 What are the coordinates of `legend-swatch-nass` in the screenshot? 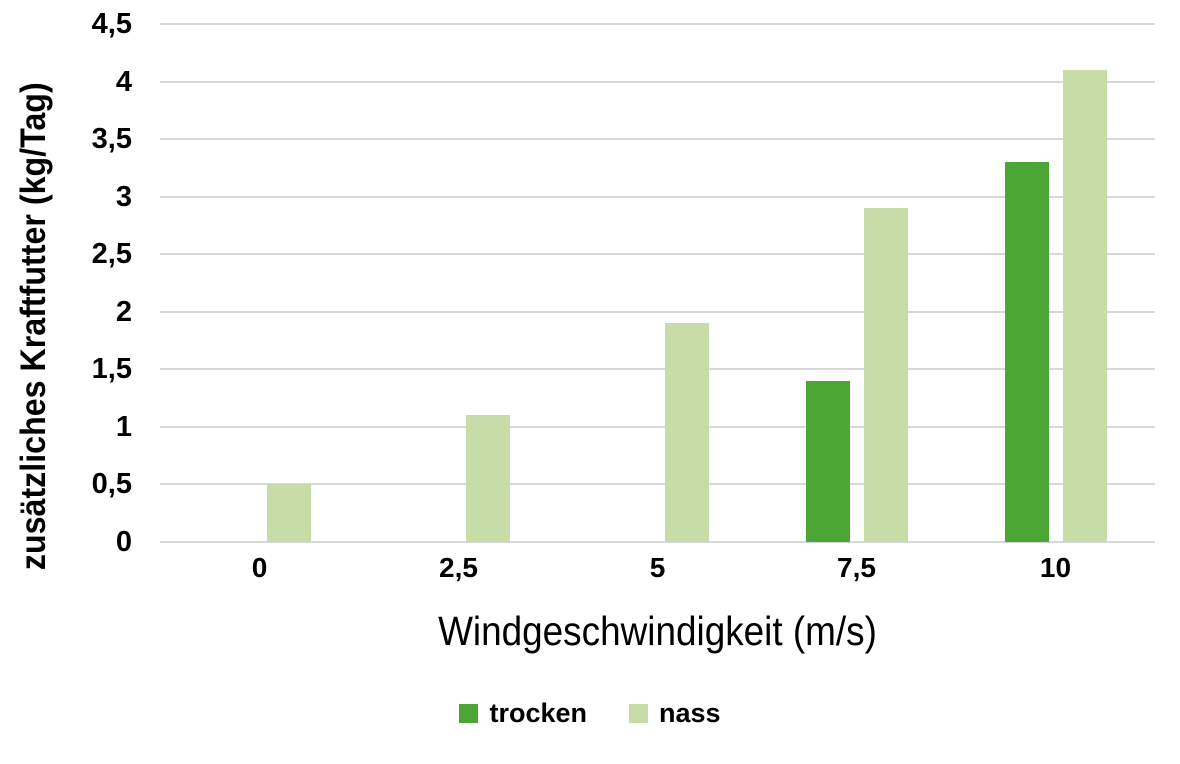 It's located at (638, 713).